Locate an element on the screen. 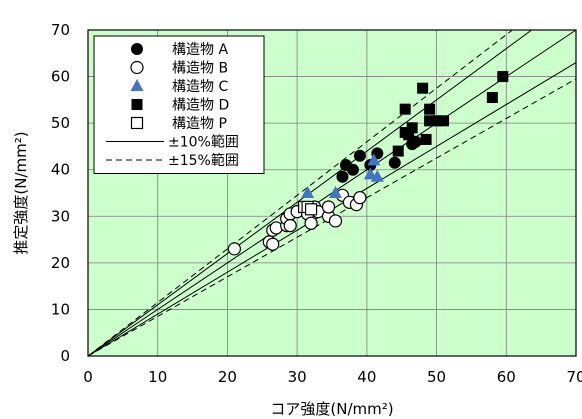 This screenshot has width=582, height=419. legend-box is located at coordinates (179, 104).